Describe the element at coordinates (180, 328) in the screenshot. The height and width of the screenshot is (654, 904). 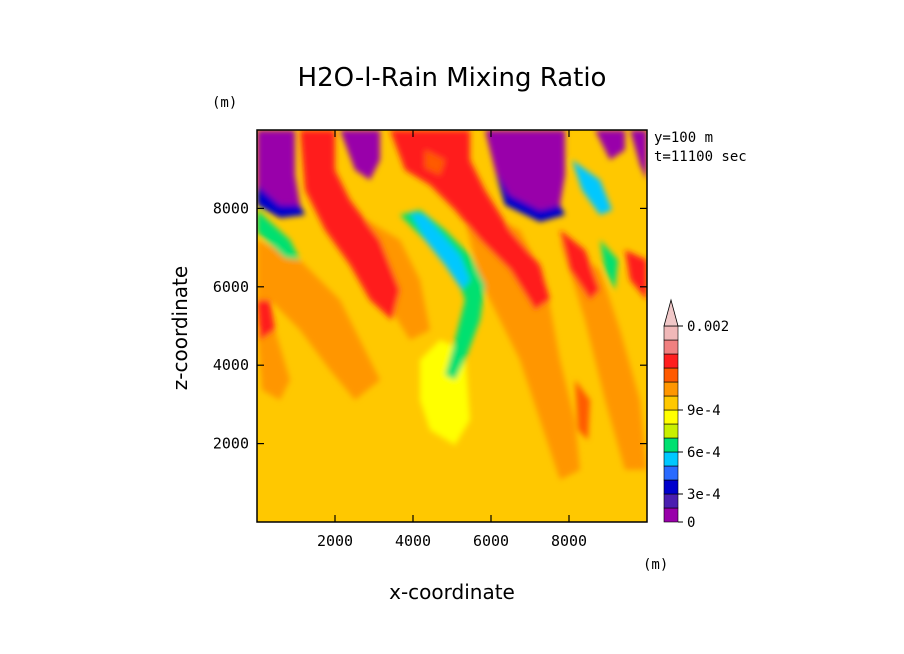
I see `y-axis-label: z-coordinate` at that location.